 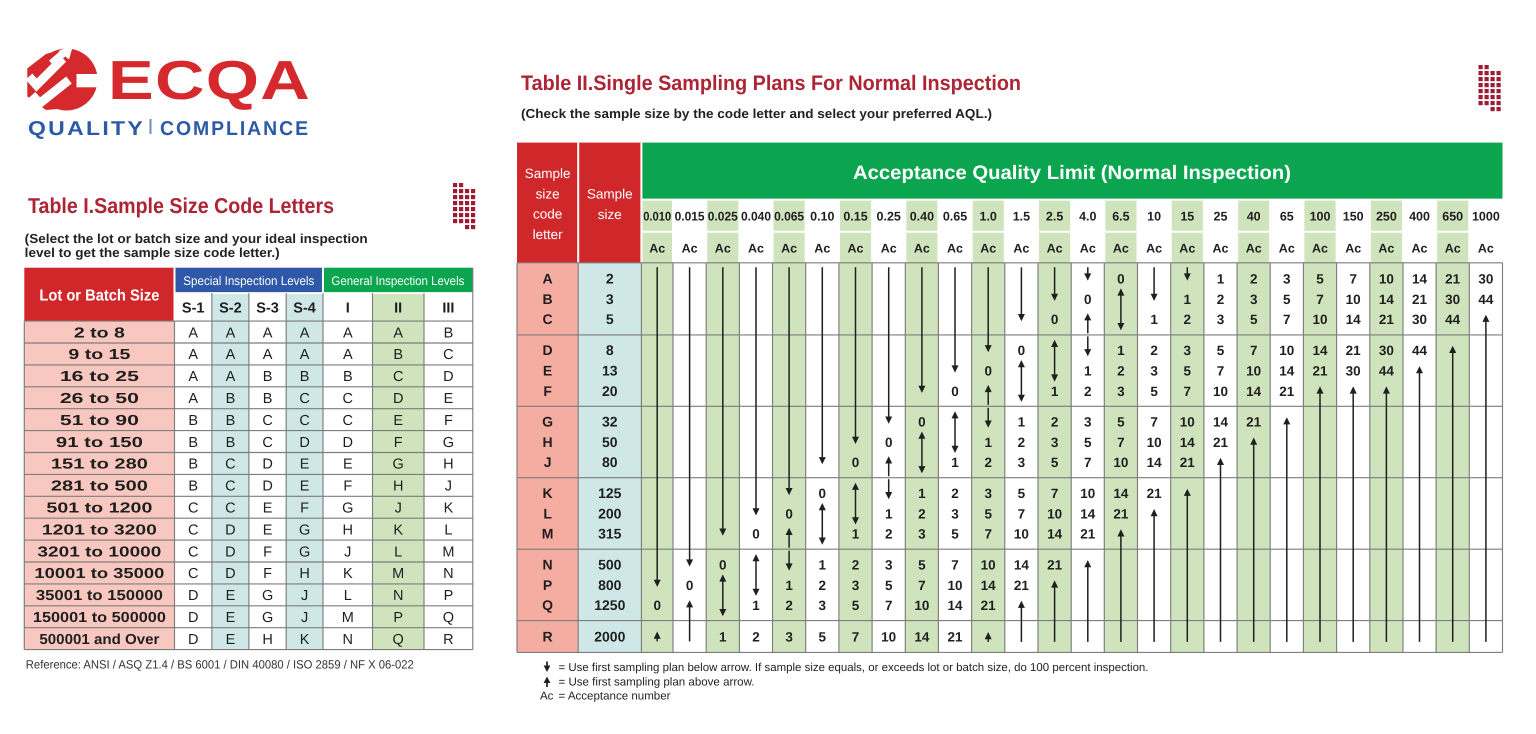 What do you see at coordinates (988, 216) in the screenshot?
I see `svg-text: 1.0` at bounding box center [988, 216].